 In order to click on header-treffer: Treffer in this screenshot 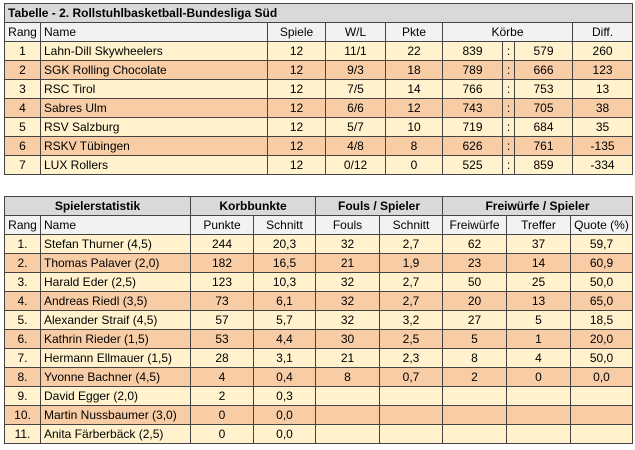, I will do `click(538, 225)`.